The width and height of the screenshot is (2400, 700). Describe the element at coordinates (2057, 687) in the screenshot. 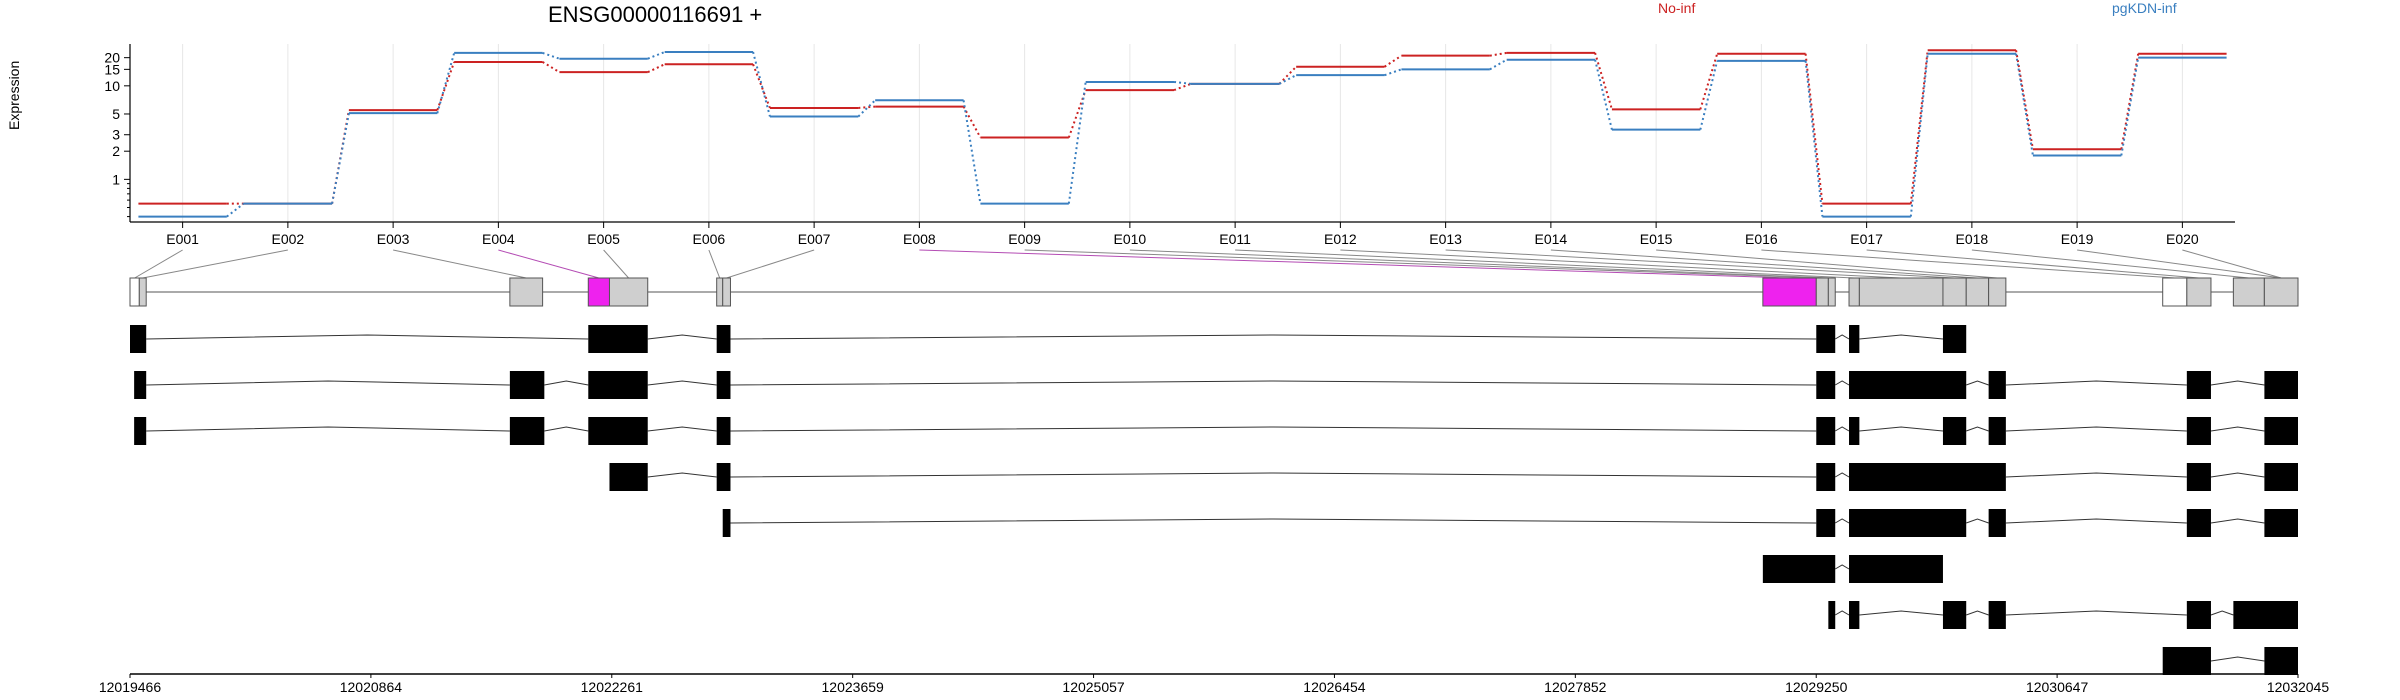

I see `genomic-tick-label: 12030647` at that location.